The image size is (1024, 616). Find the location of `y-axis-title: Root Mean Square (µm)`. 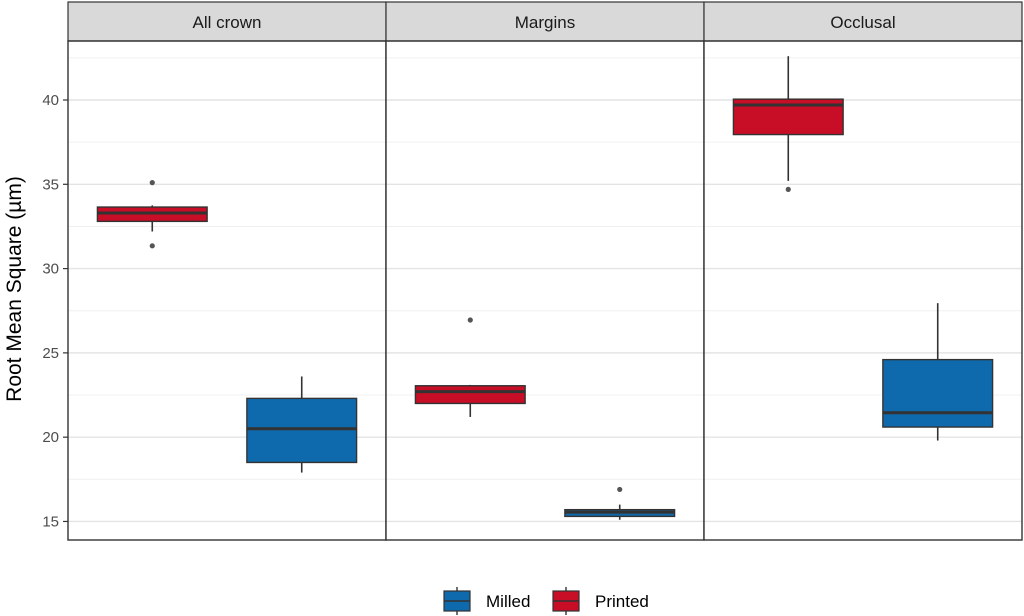

y-axis-title: Root Mean Square (µm) is located at coordinates (14, 289).